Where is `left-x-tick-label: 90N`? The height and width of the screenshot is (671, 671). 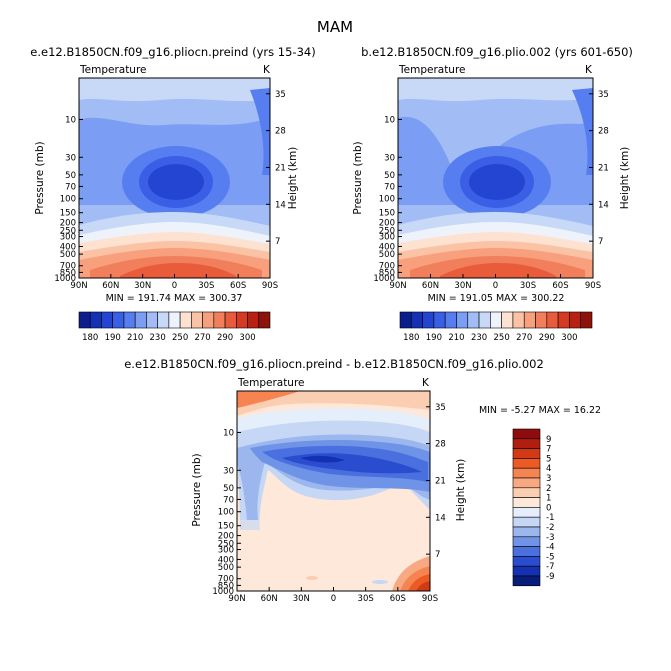
left-x-tick-label: 90N is located at coordinates (78, 286).